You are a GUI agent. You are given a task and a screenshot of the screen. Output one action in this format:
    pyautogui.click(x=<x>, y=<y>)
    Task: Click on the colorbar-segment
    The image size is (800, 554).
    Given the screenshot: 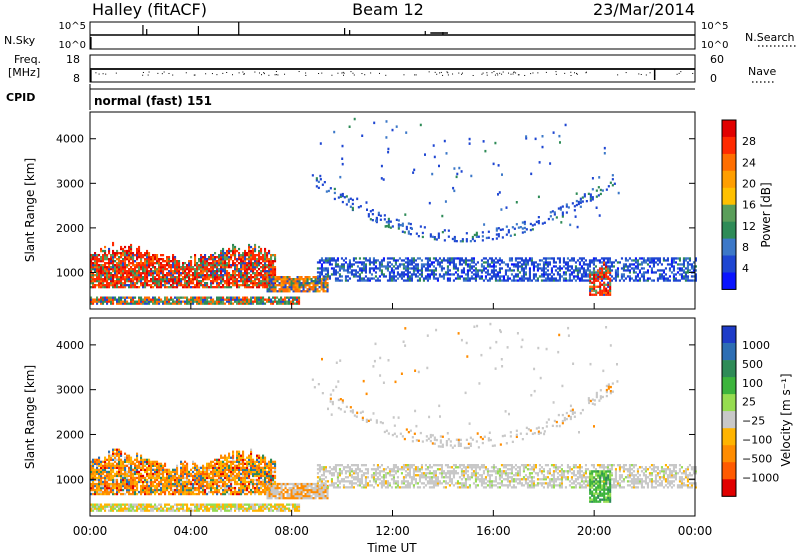 What is the action you would take?
    pyautogui.click(x=729, y=129)
    